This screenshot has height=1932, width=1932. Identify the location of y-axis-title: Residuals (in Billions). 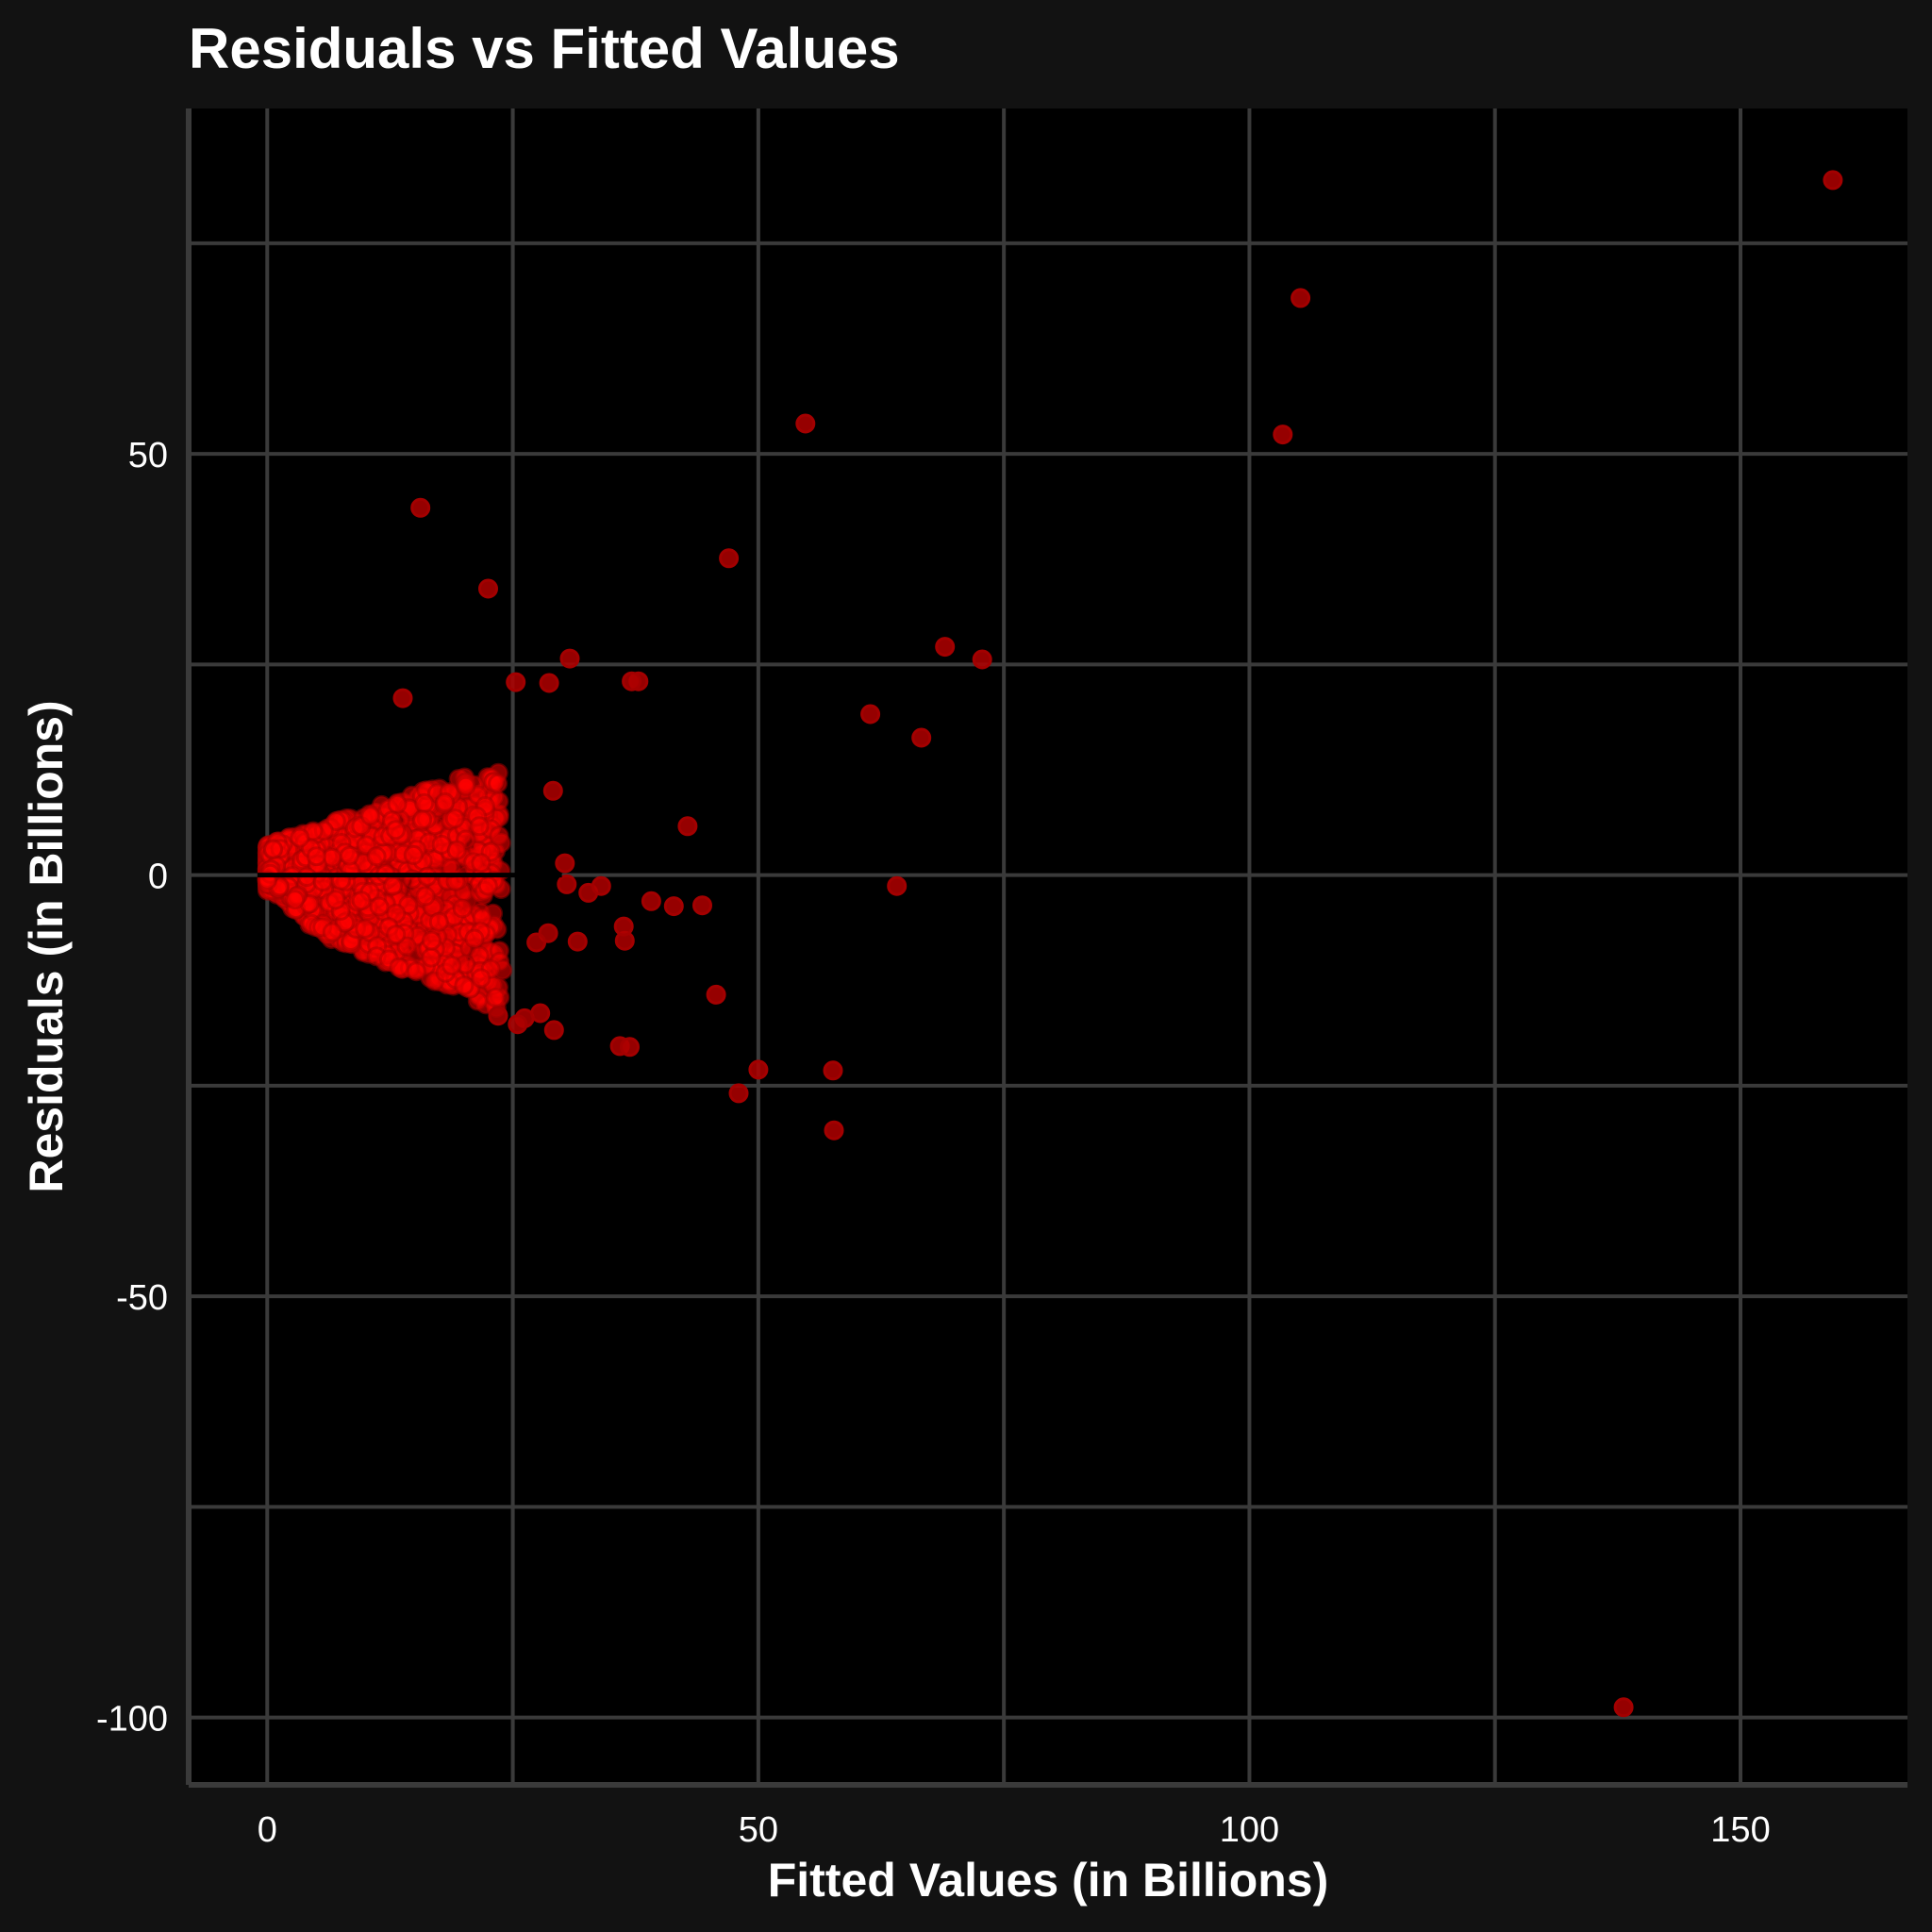
(46, 946).